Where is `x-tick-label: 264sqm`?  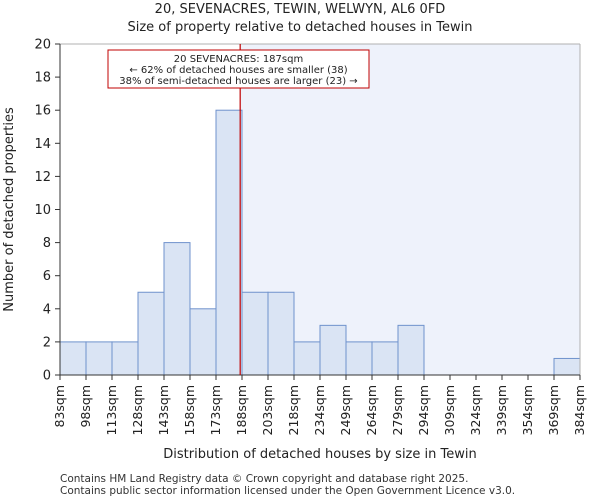
x-tick-label: 264sqm is located at coordinates (371, 410).